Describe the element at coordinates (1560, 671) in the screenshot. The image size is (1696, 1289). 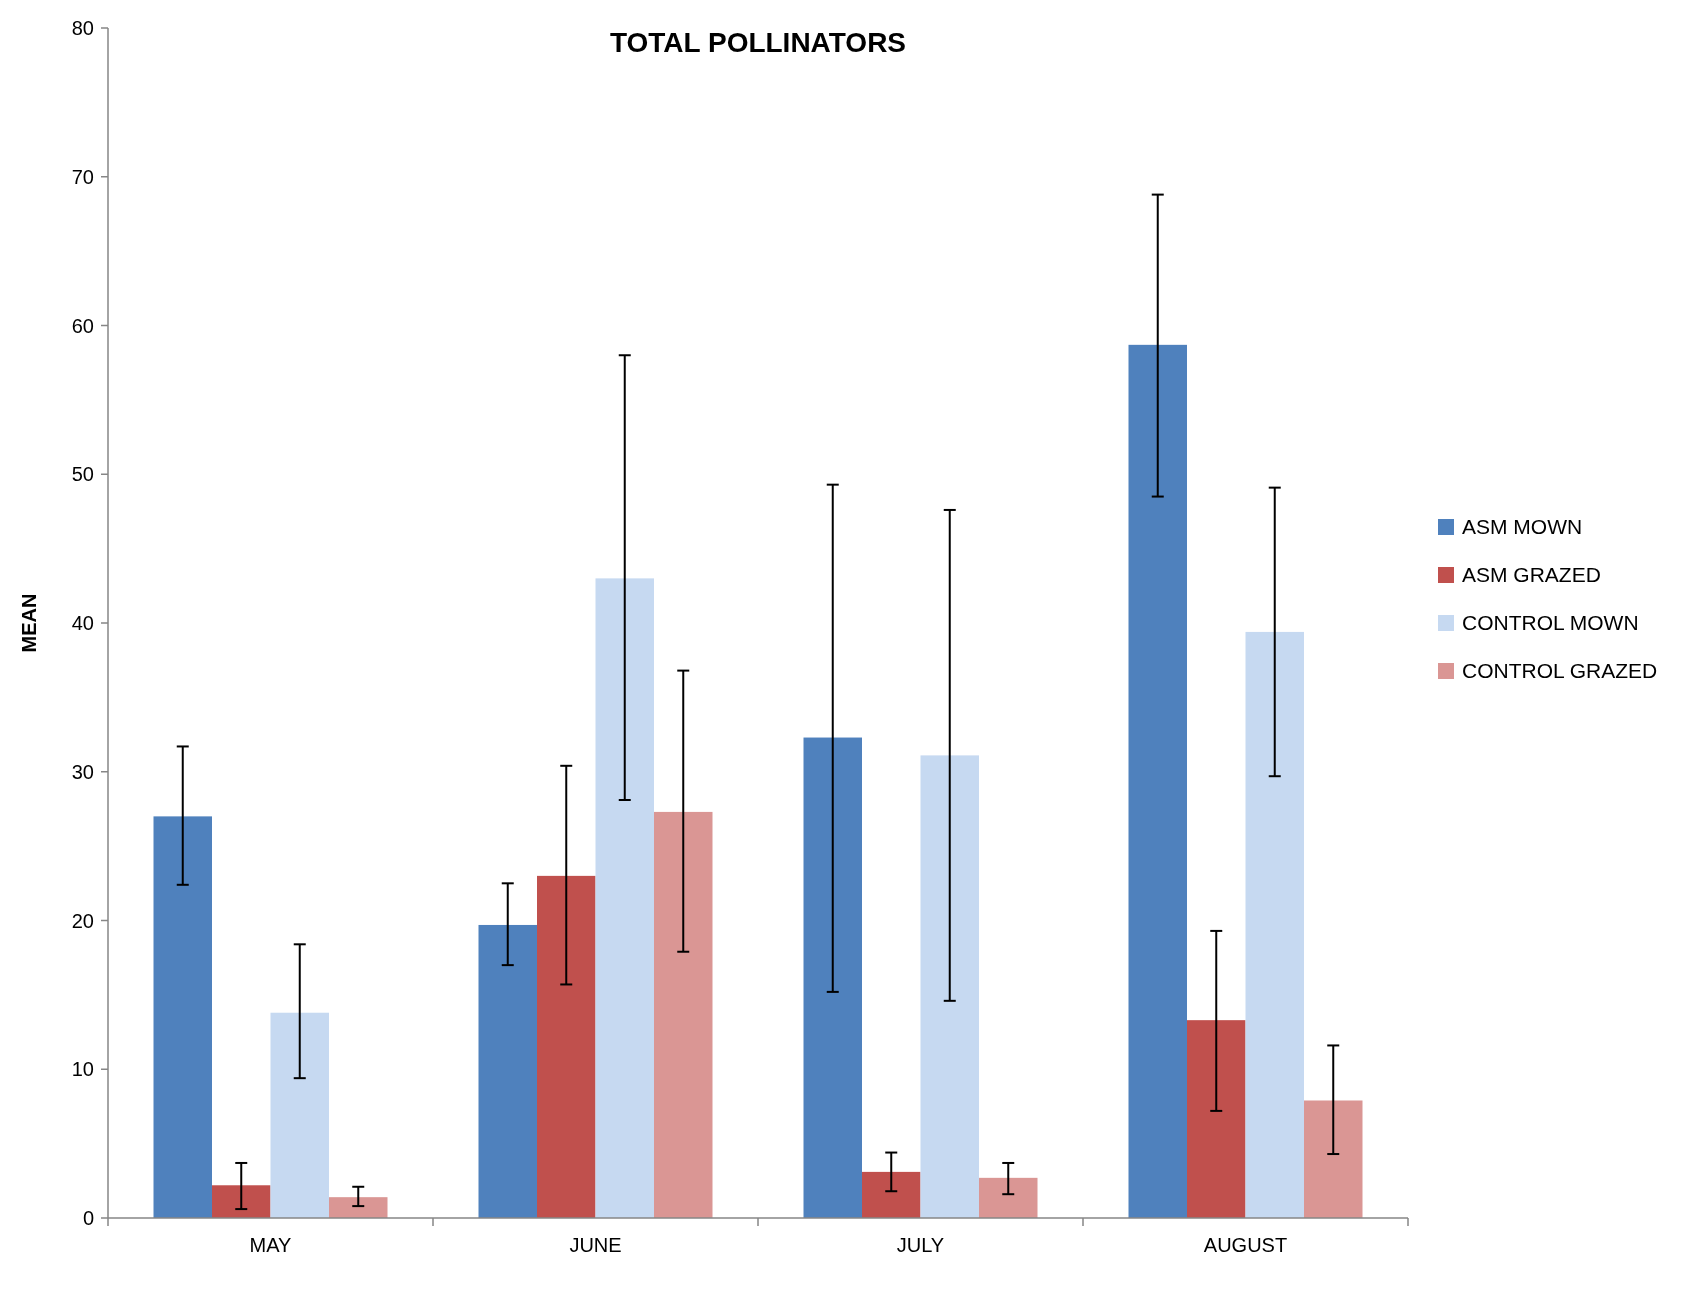
I see `legend-label: CONTROL GRAZED` at that location.